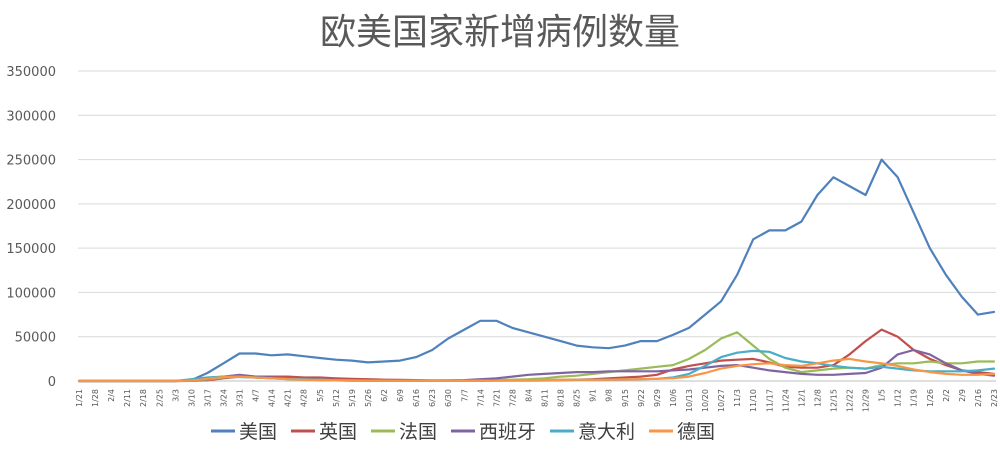 The width and height of the screenshot is (1000, 454). I want to click on x-tick-label: 9/1, so click(593, 395).